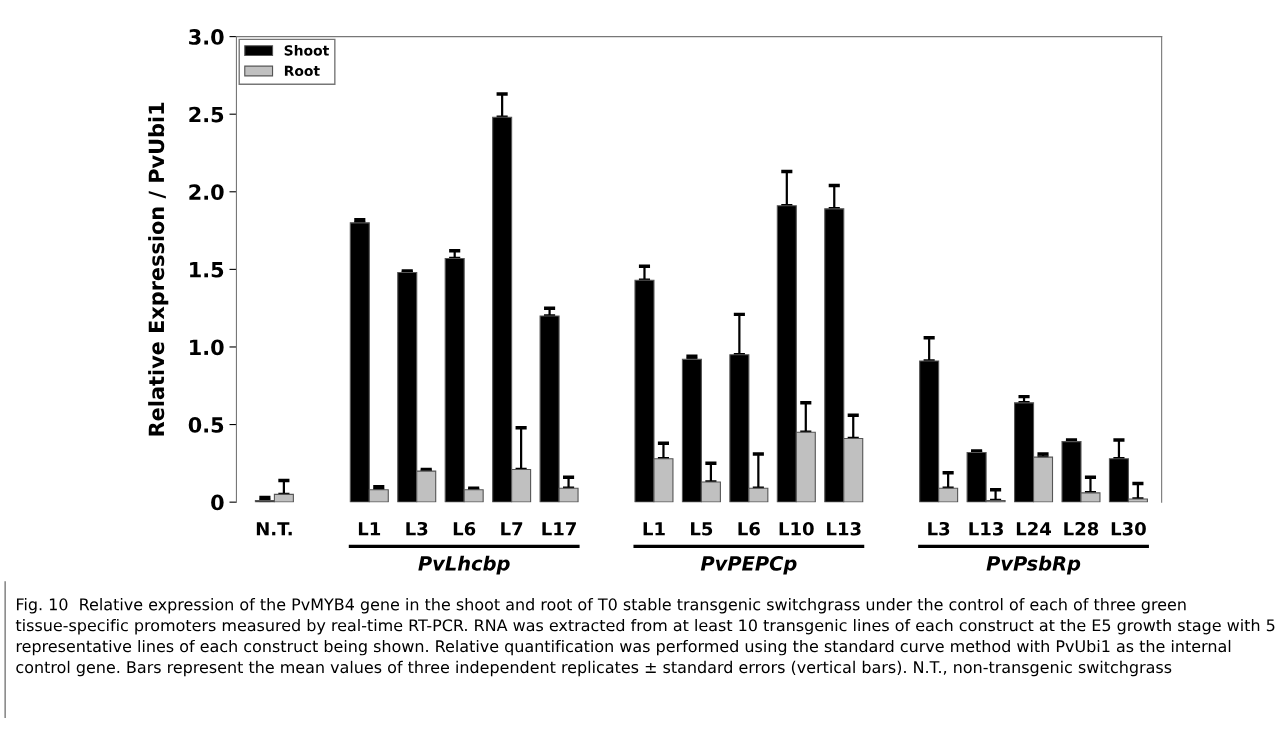 The image size is (1285, 732). Describe the element at coordinates (748, 565) in the screenshot. I see `text: PvPEPCp` at that location.